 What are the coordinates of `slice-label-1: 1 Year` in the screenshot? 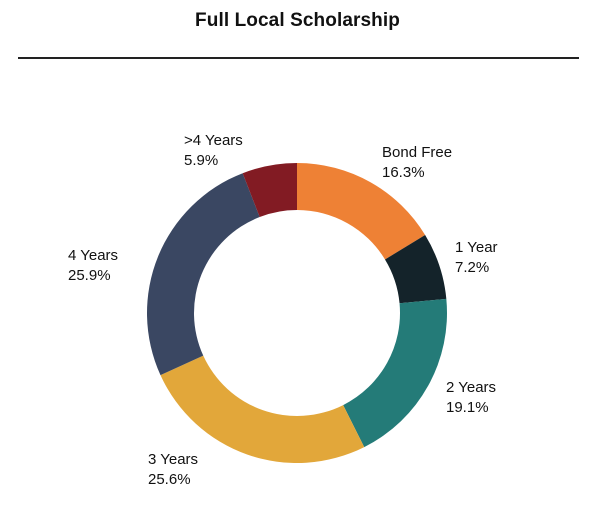 It's located at (476, 247).